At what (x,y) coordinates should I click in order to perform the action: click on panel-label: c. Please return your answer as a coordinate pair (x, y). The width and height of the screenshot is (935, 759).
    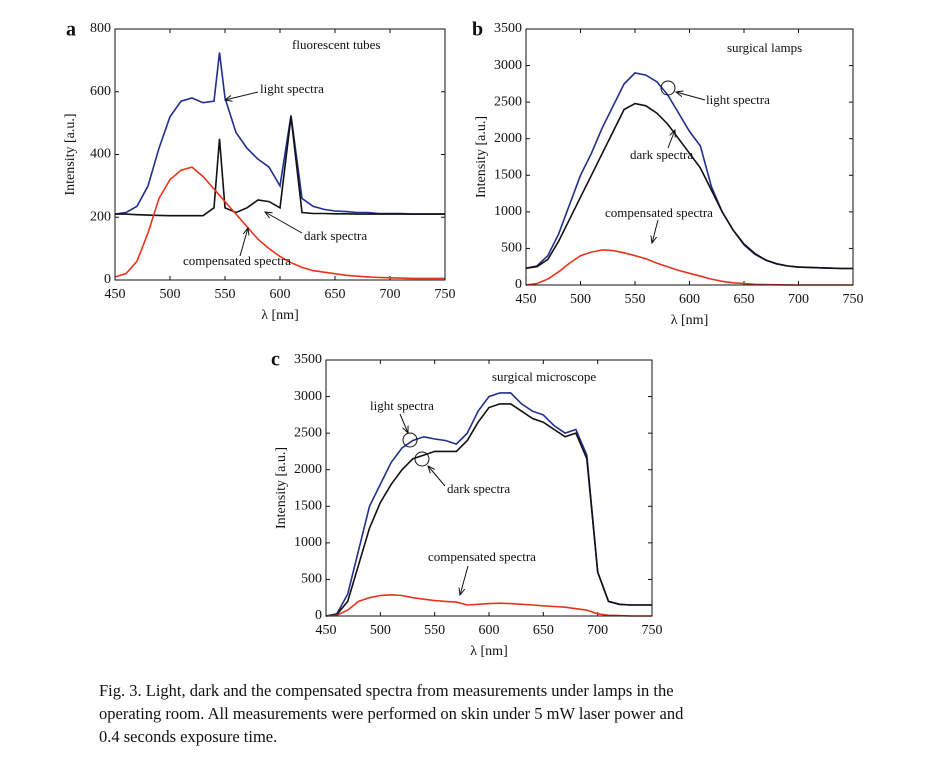
    Looking at the image, I should click on (275, 360).